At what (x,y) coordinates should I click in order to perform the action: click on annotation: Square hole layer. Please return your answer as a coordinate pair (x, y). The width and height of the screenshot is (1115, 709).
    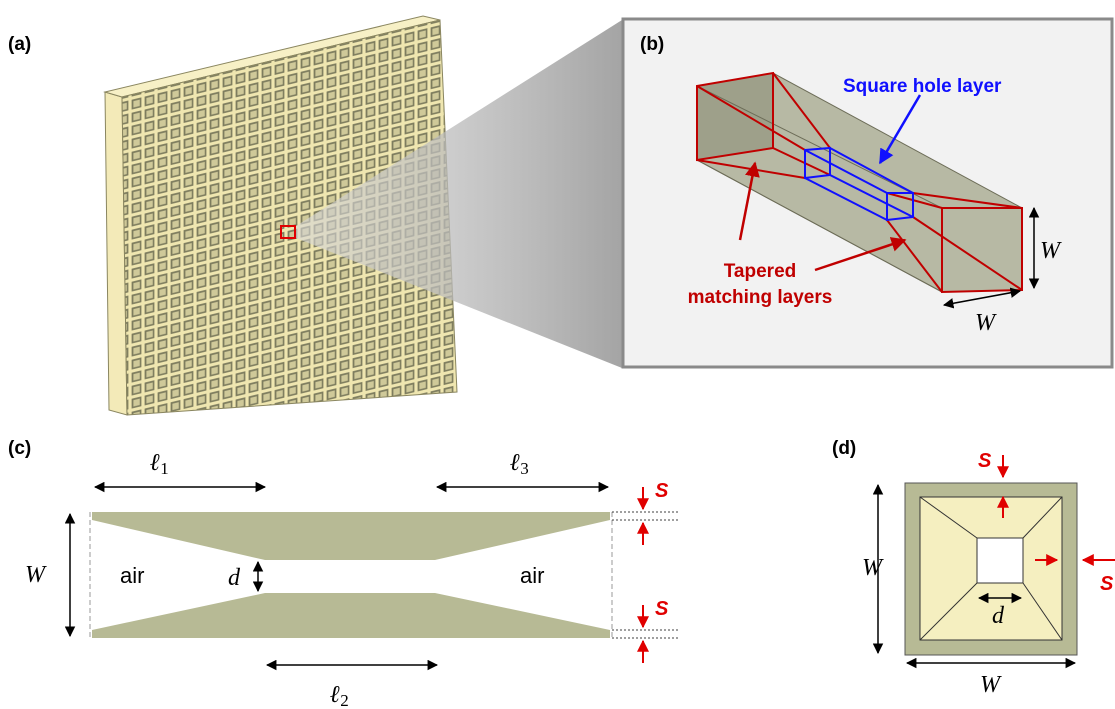
    Looking at the image, I should click on (922, 86).